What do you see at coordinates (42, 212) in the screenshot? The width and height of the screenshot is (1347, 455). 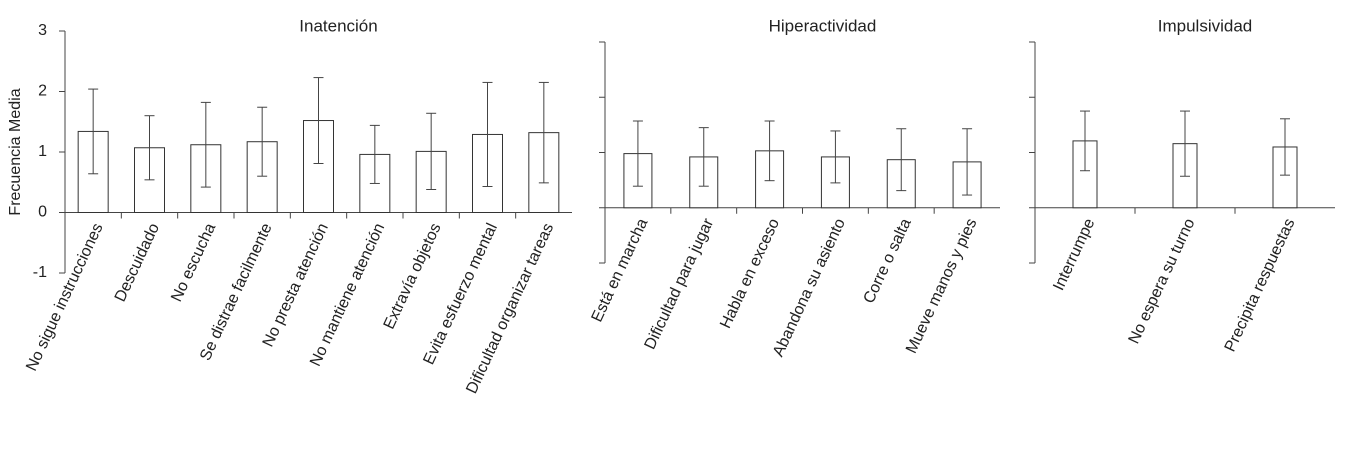 I see `y-tick-label: 0` at bounding box center [42, 212].